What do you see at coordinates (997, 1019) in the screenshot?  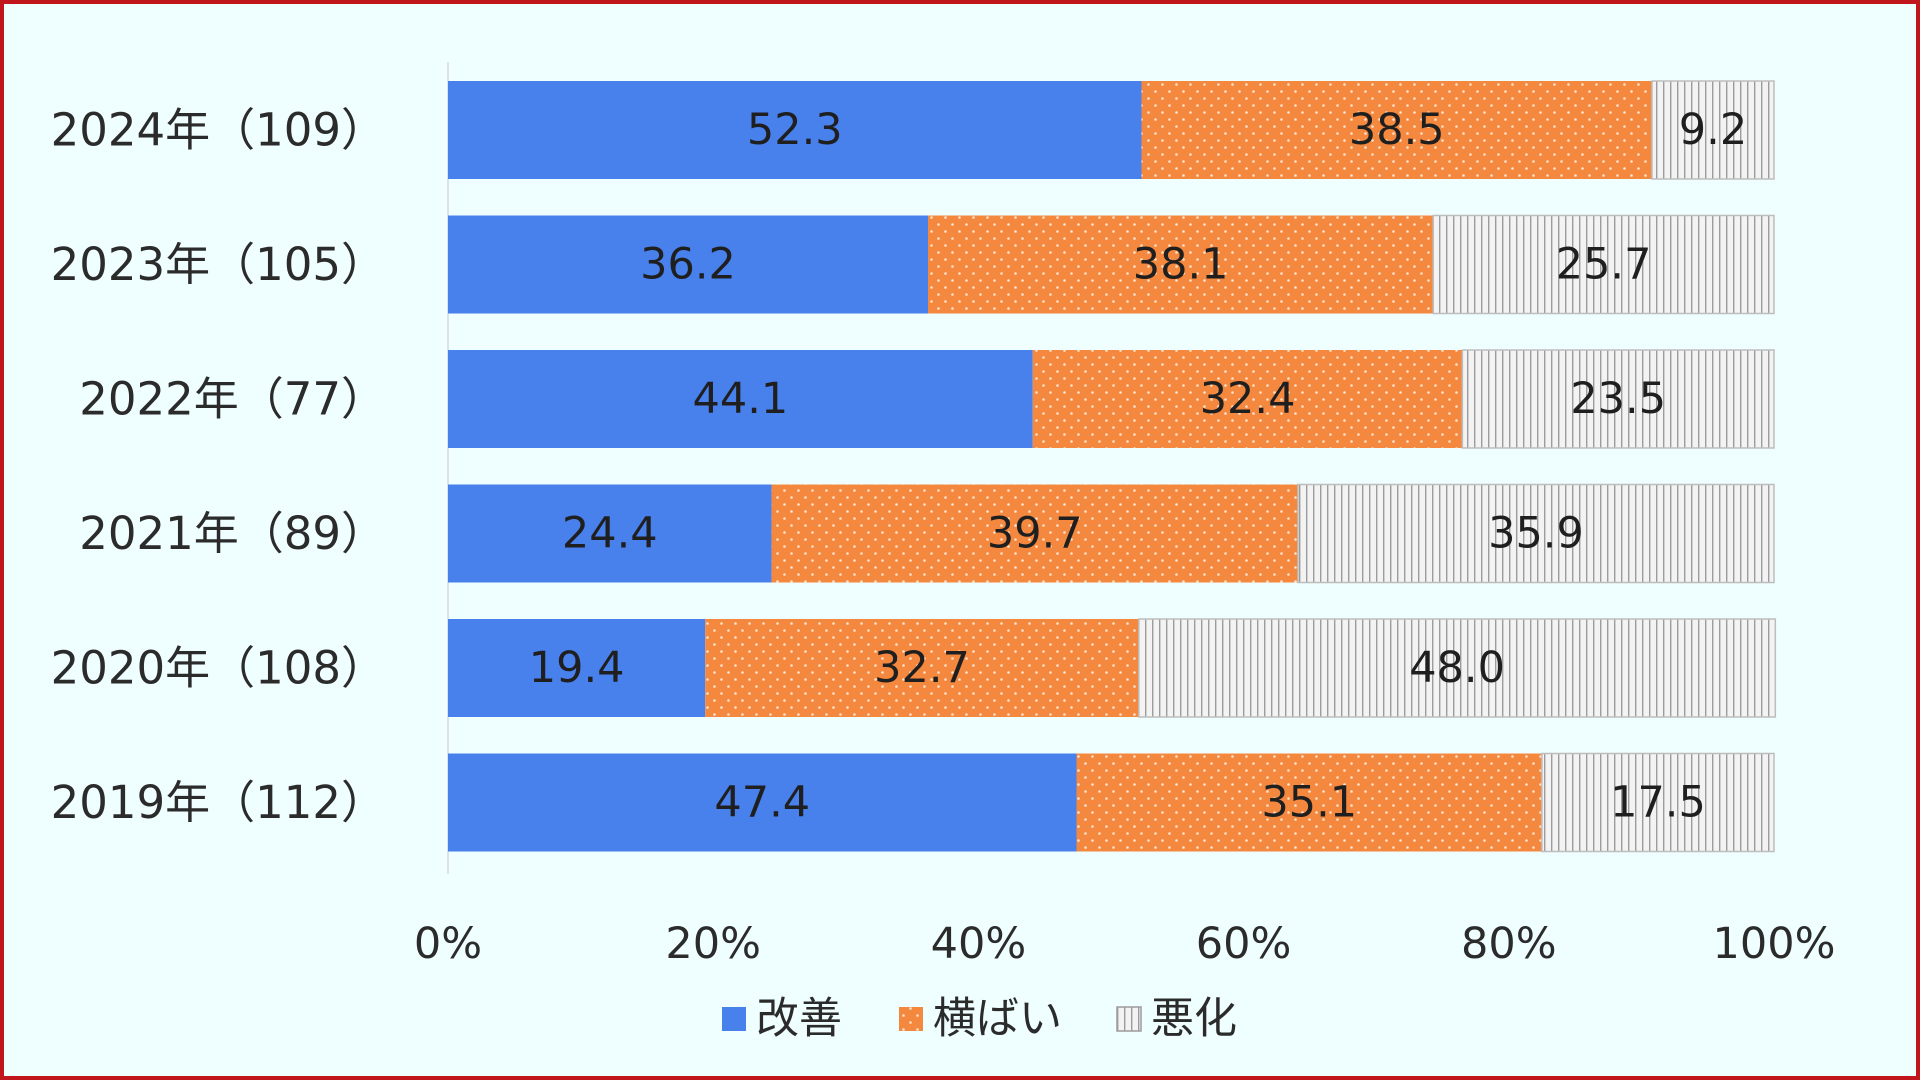 I see `legend-label: 横ばい` at bounding box center [997, 1019].